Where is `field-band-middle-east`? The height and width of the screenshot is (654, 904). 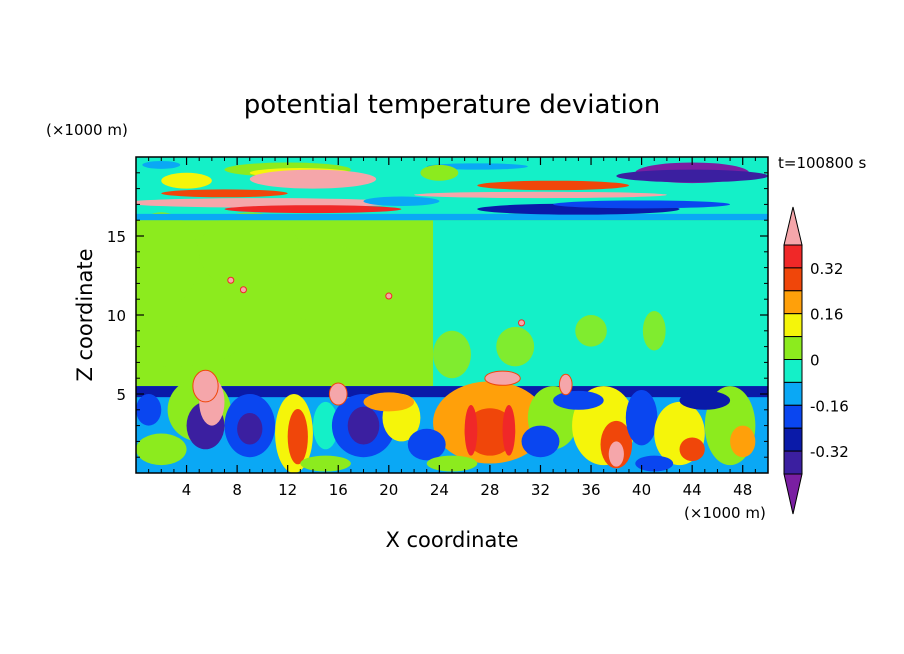
field-band-middle-east is located at coordinates (600, 303).